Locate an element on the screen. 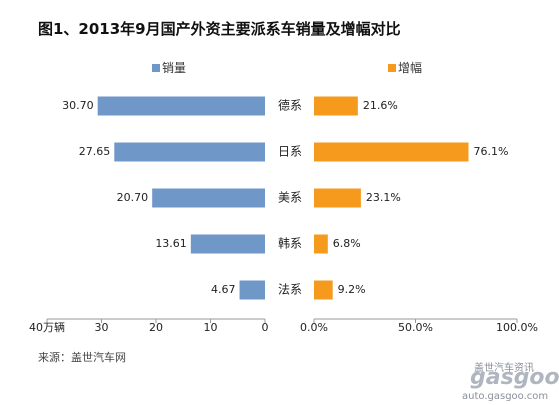 Image resolution: width=559 pixels, height=405 pixels. sales-tick-label: 20 is located at coordinates (156, 327).